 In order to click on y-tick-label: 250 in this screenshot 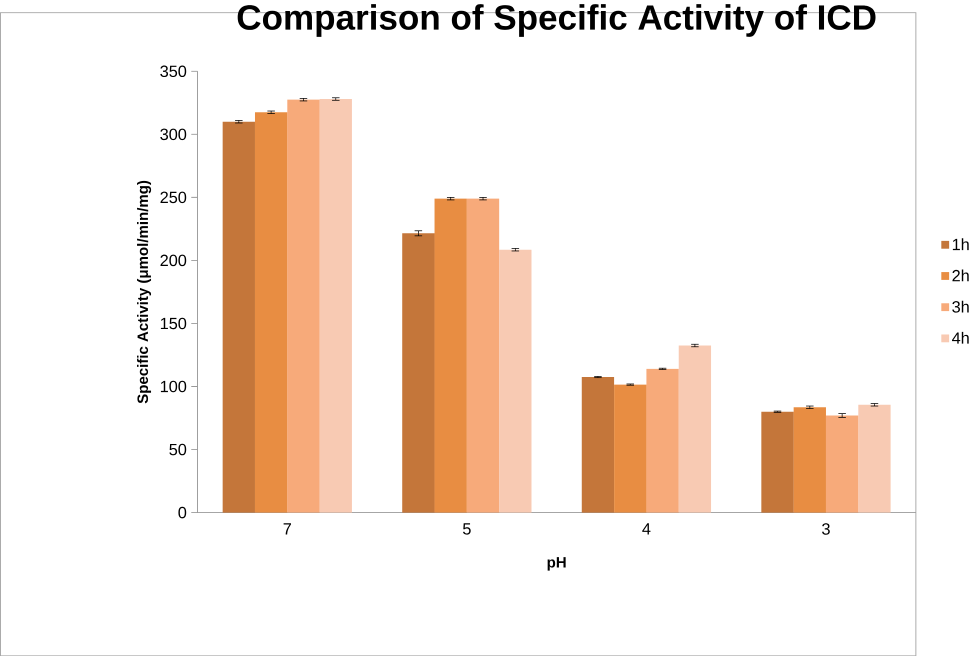, I will do `click(173, 197)`.